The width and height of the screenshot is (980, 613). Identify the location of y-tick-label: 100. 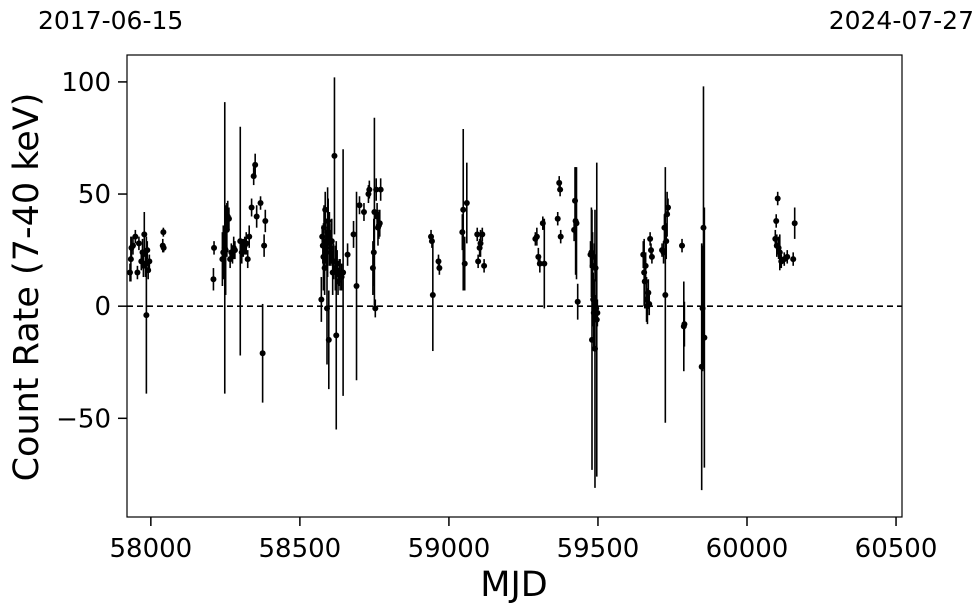
(86, 83).